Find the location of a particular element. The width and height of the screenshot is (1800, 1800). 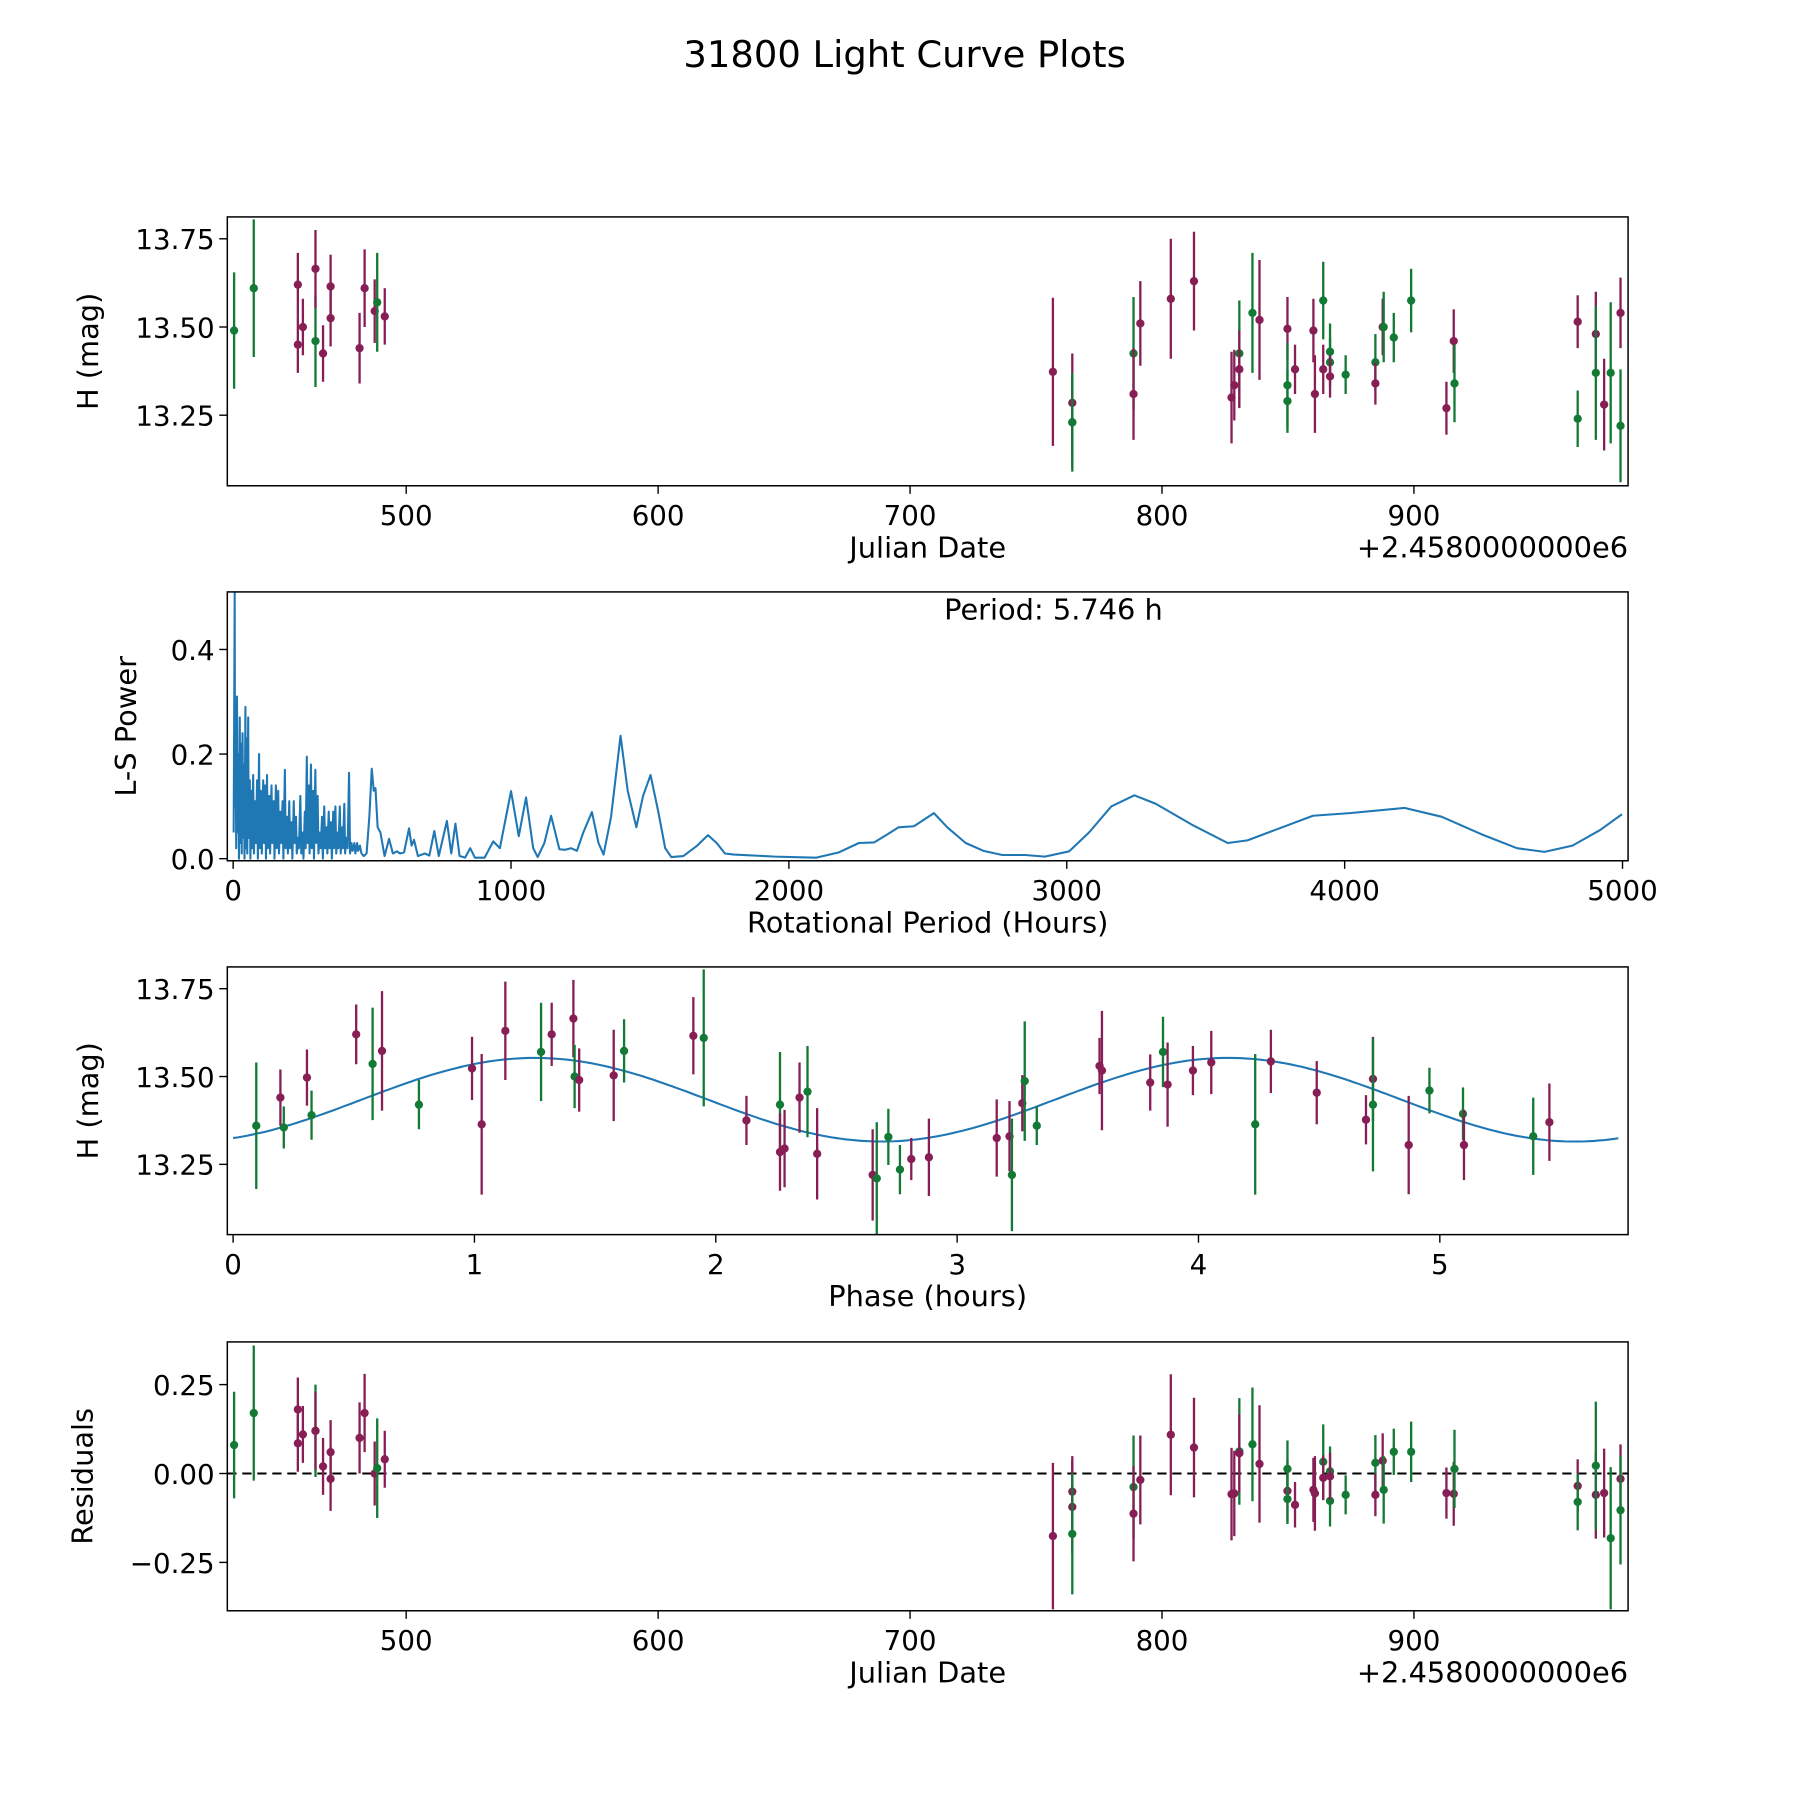

x-axis-label: Julian Date is located at coordinates (926, 547).